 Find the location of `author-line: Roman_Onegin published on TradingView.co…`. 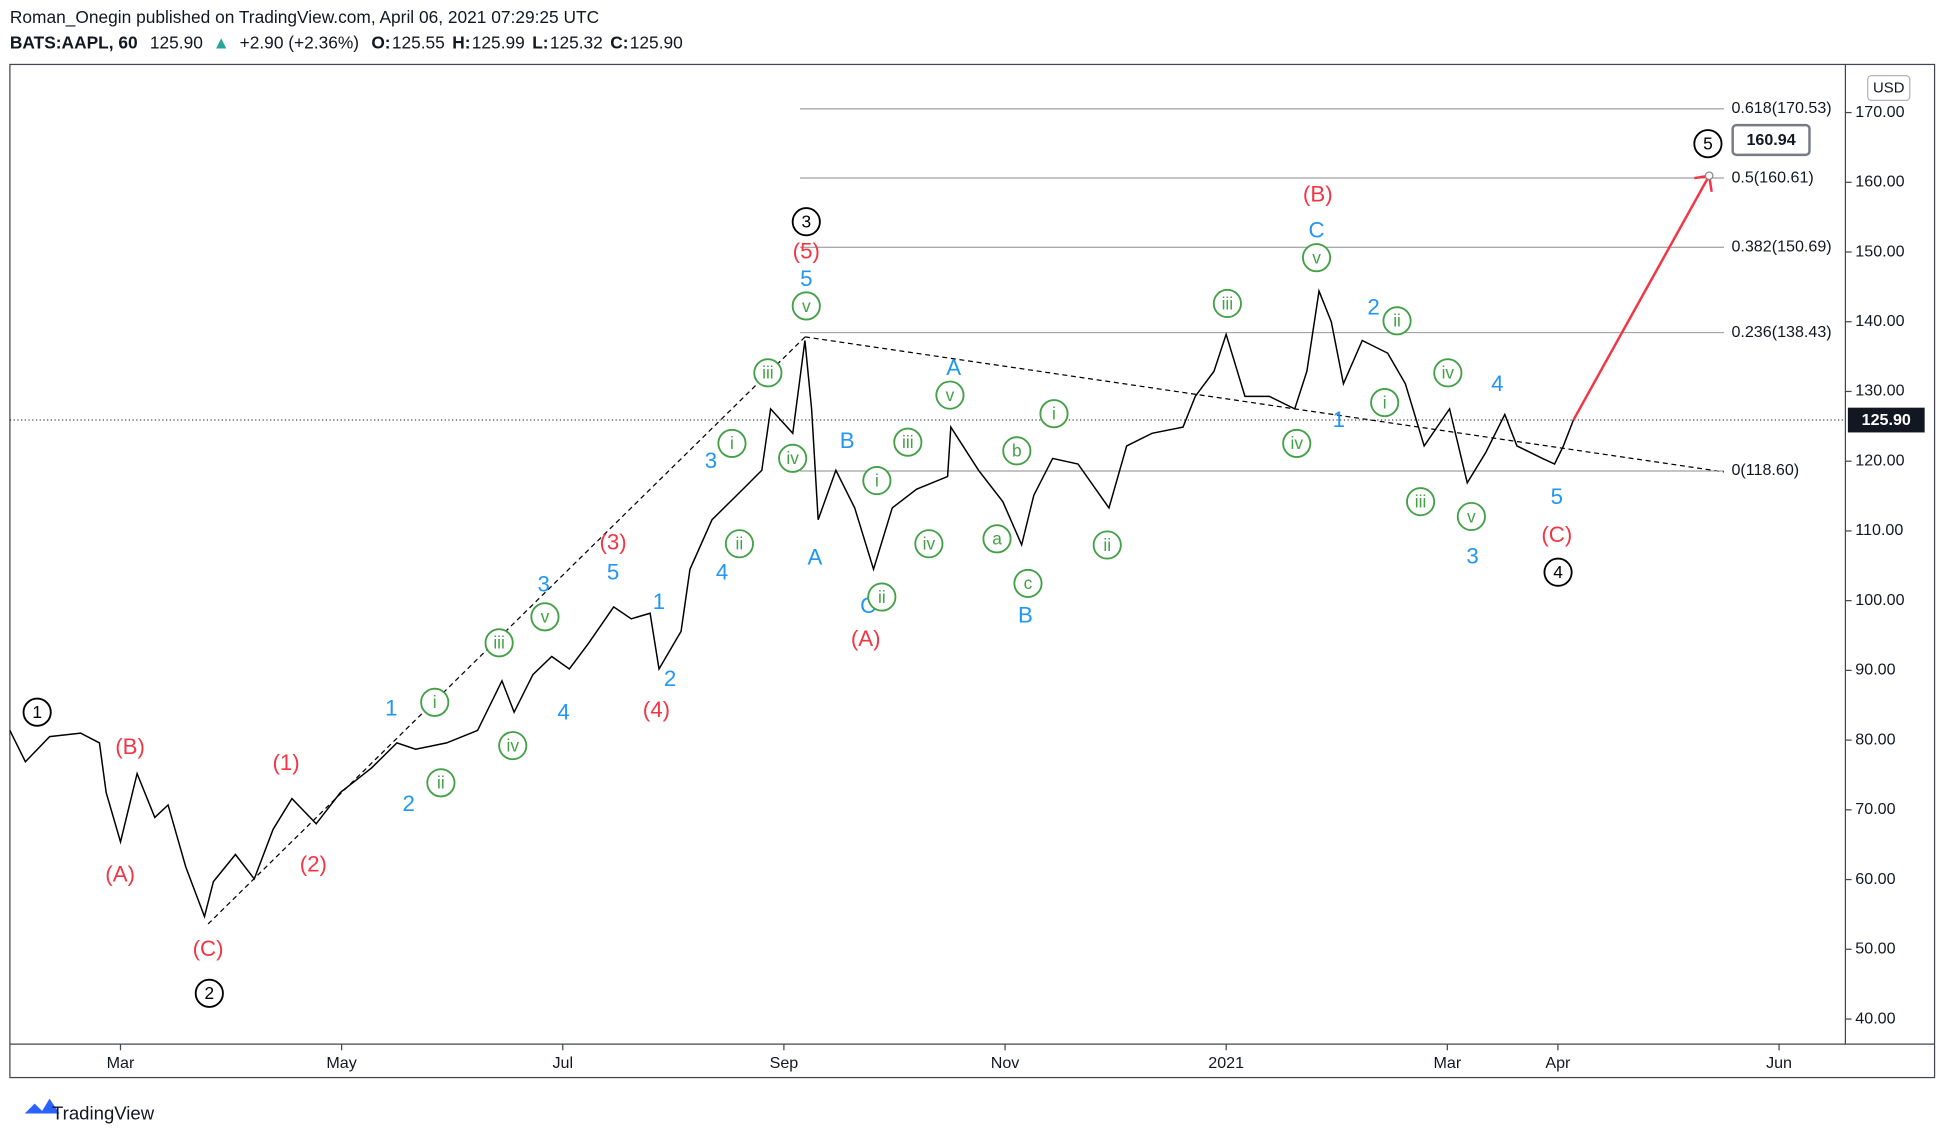

author-line: Roman_Onegin published on TradingView.co… is located at coordinates (304, 17).